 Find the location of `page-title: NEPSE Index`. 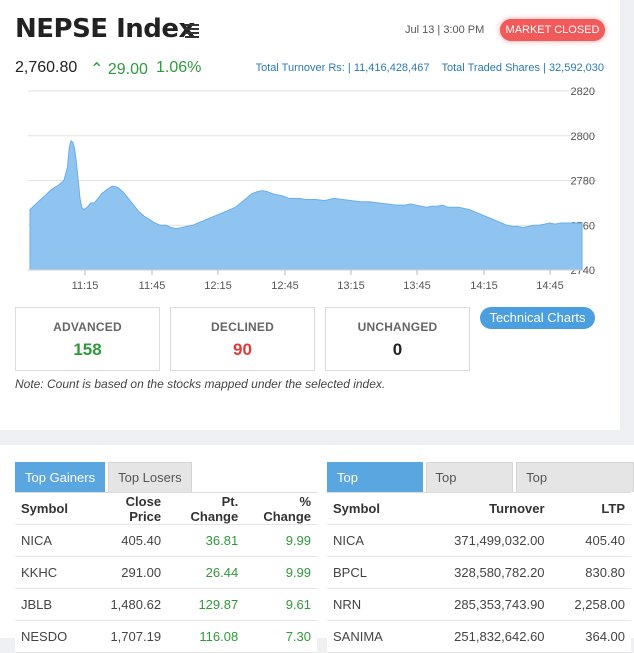

page-title: NEPSE Index is located at coordinates (105, 29).